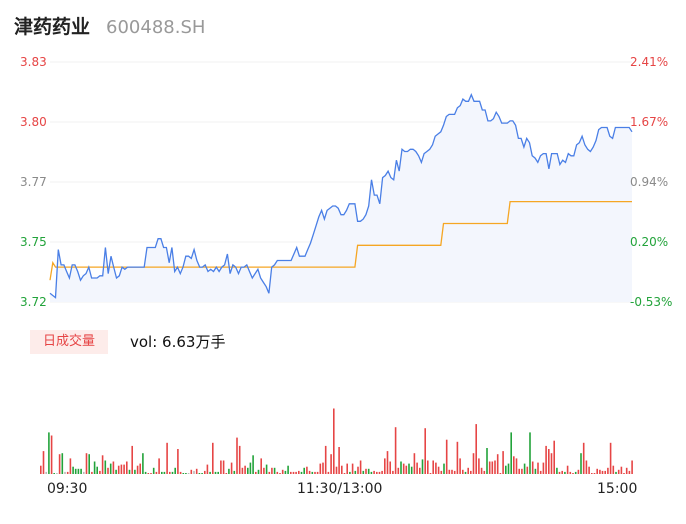  Describe the element at coordinates (340, 489) in the screenshot. I see `x-tick-midday: 11:30/13:00` at that location.